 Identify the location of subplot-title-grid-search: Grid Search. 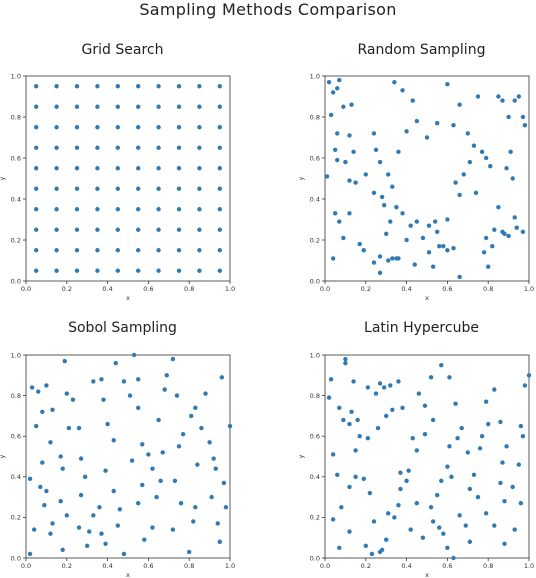
(122, 50).